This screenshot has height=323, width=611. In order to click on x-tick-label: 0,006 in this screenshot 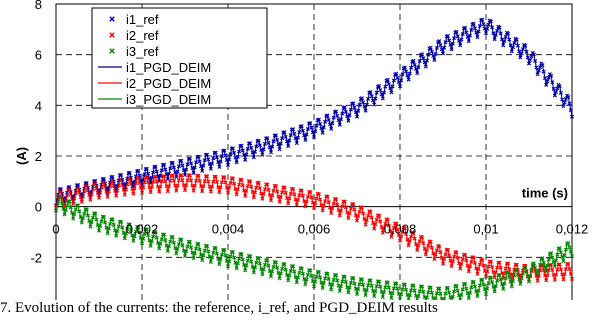, I will do `click(314, 229)`.